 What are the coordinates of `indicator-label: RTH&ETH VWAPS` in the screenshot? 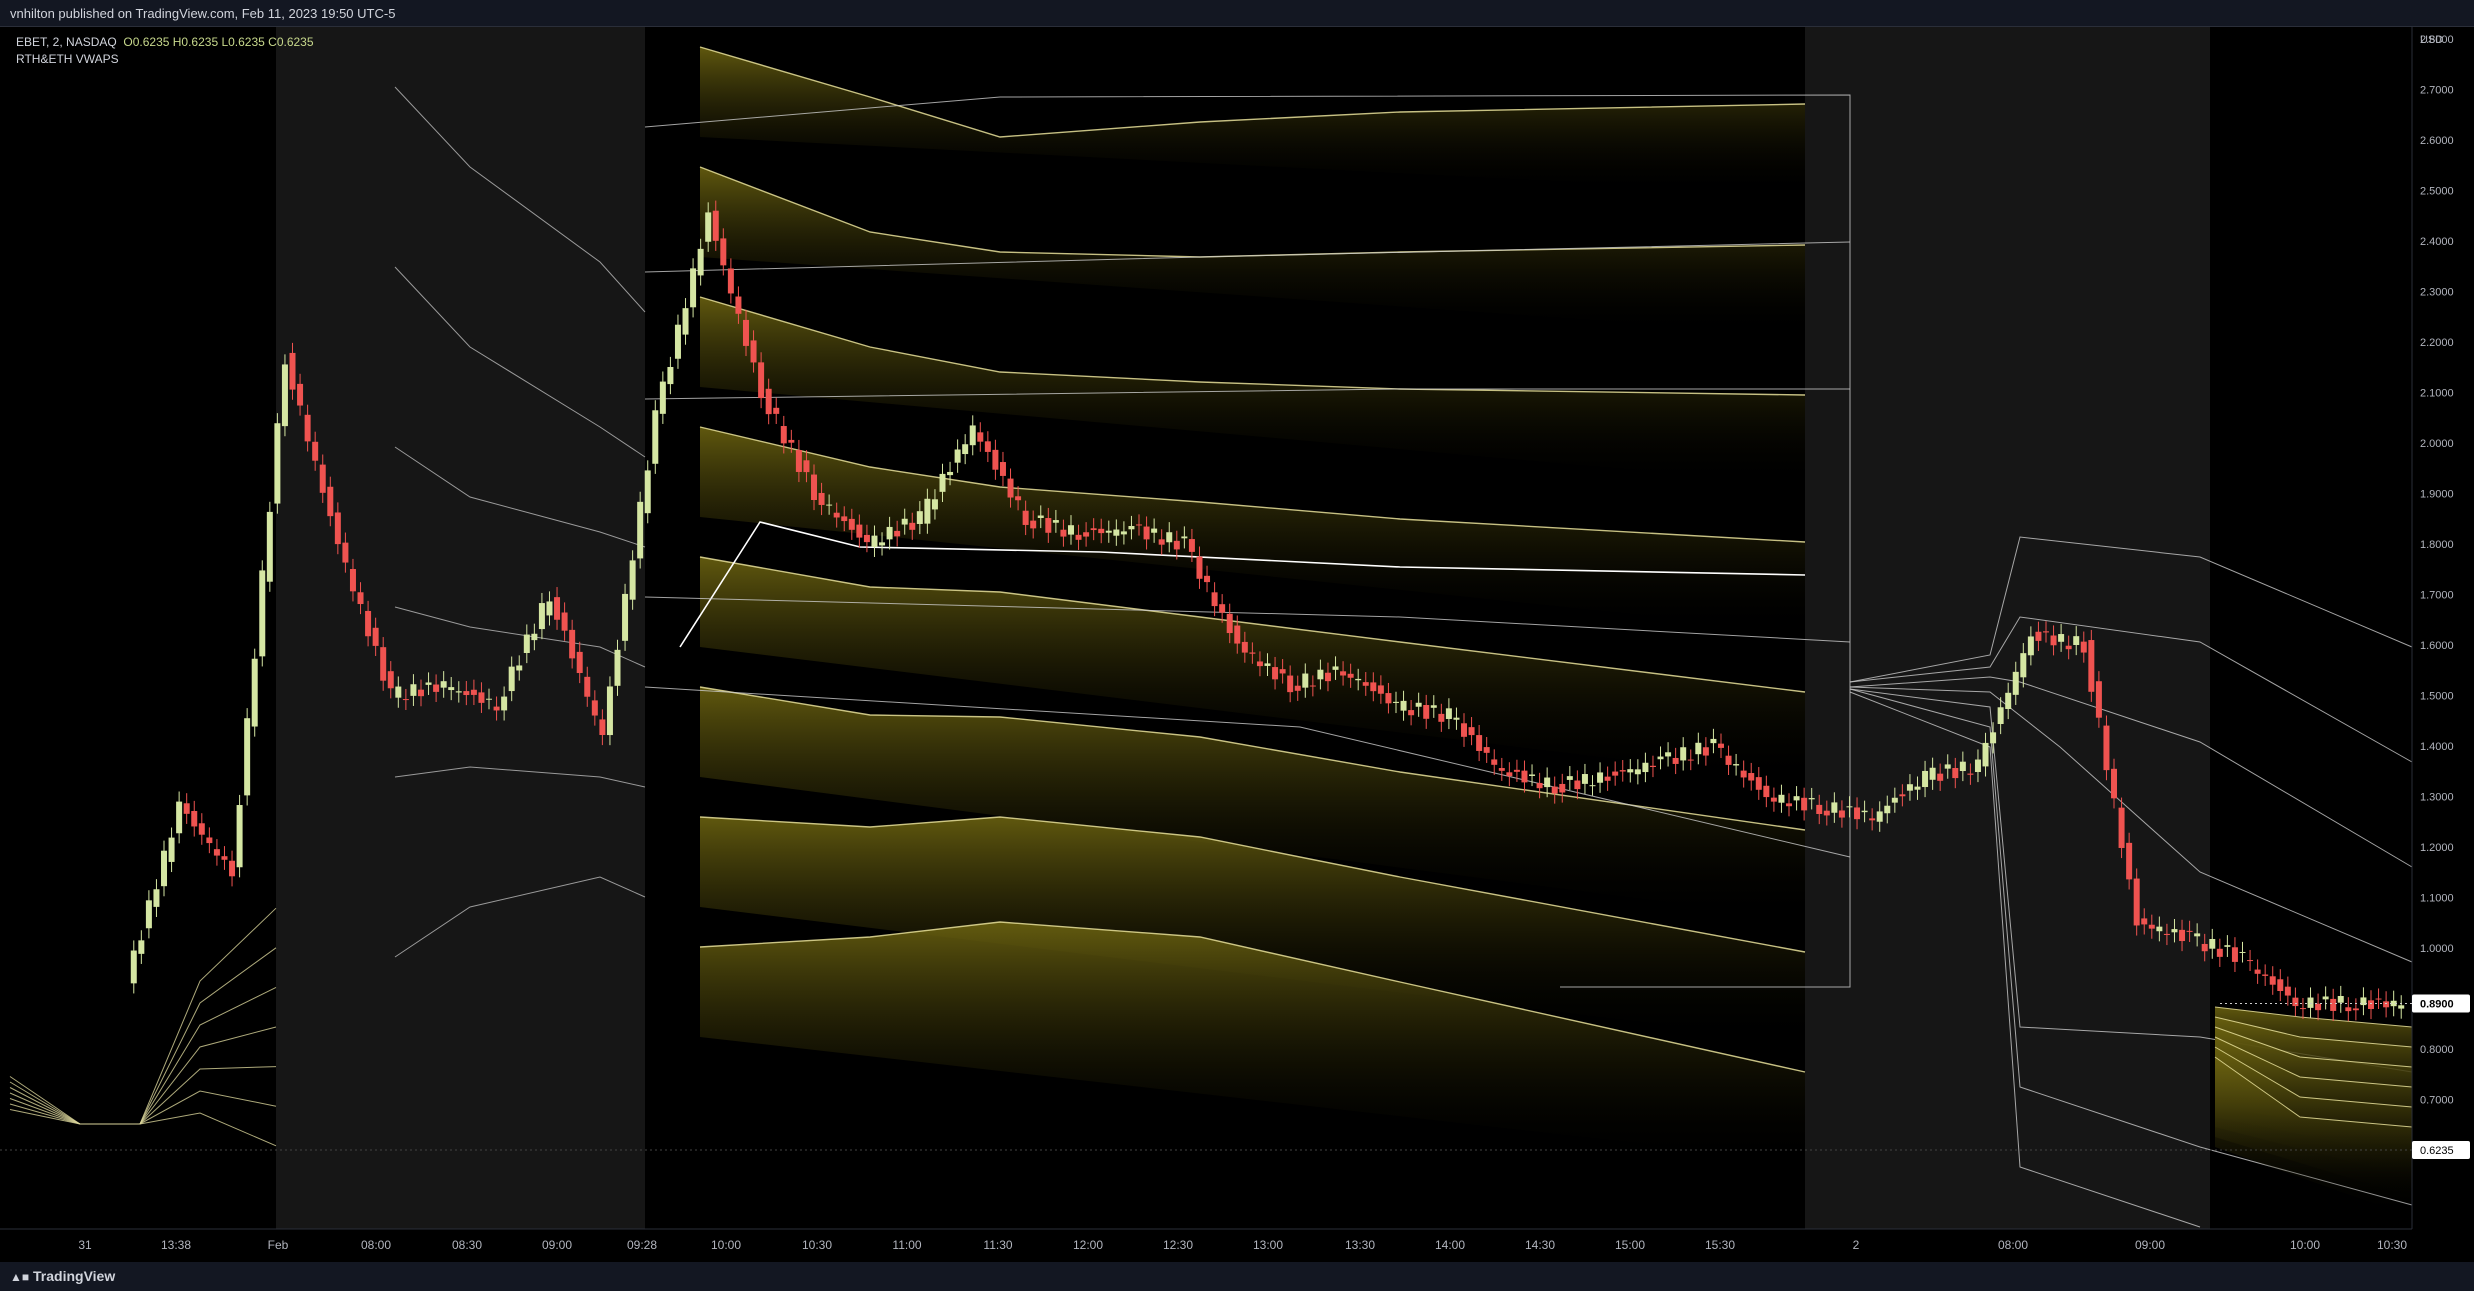 It's located at (67, 59).